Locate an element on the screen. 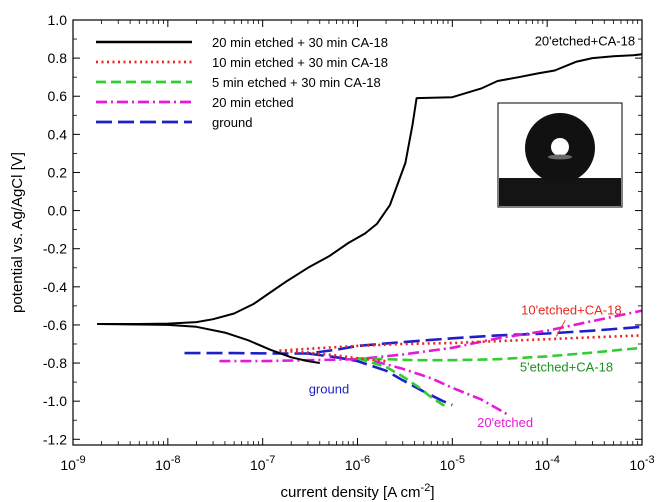  y-tick-label: -1.2 is located at coordinates (55, 439).